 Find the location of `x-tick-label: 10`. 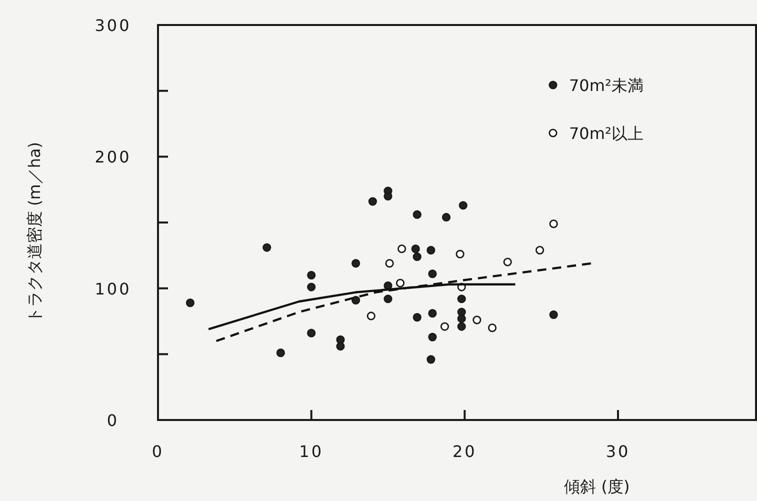

x-tick-label: 10 is located at coordinates (311, 451).